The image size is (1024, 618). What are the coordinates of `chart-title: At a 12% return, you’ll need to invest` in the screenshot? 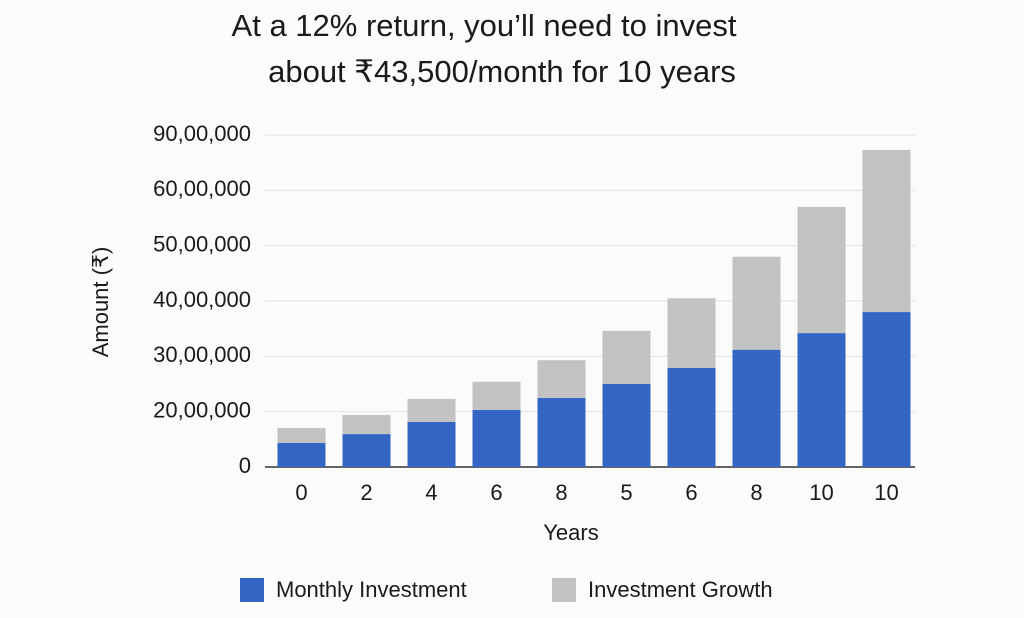 It's located at (484, 25).